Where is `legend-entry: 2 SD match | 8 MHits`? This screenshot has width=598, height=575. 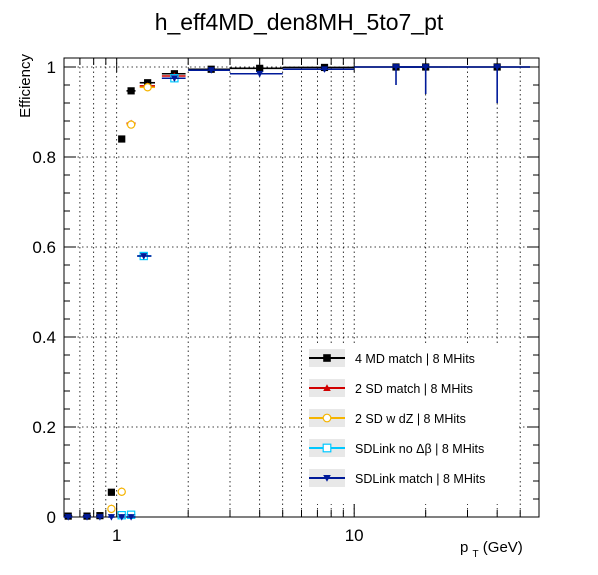
legend-entry: 2 SD match | 8 MHits is located at coordinates (391, 388).